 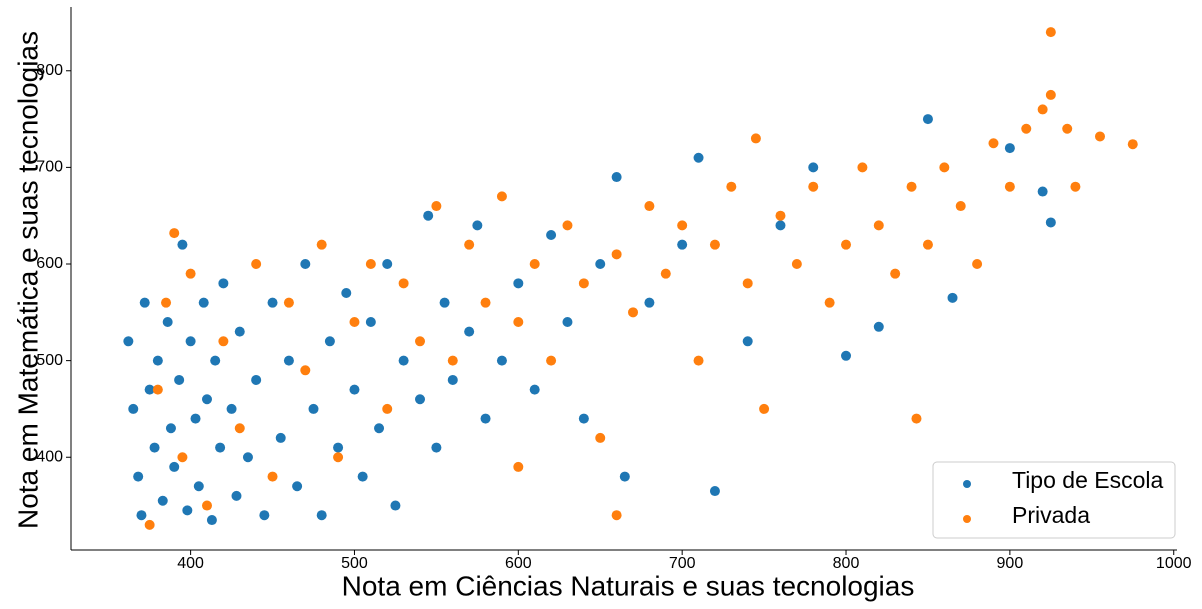 What do you see at coordinates (1054, 500) in the screenshot?
I see `legend` at bounding box center [1054, 500].